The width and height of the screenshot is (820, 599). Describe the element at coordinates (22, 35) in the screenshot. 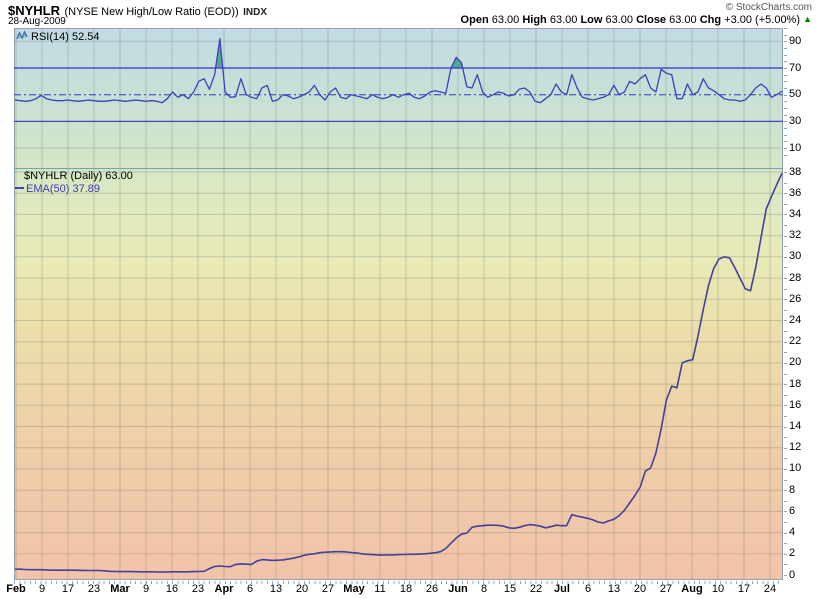

I see `indicator-icon` at that location.